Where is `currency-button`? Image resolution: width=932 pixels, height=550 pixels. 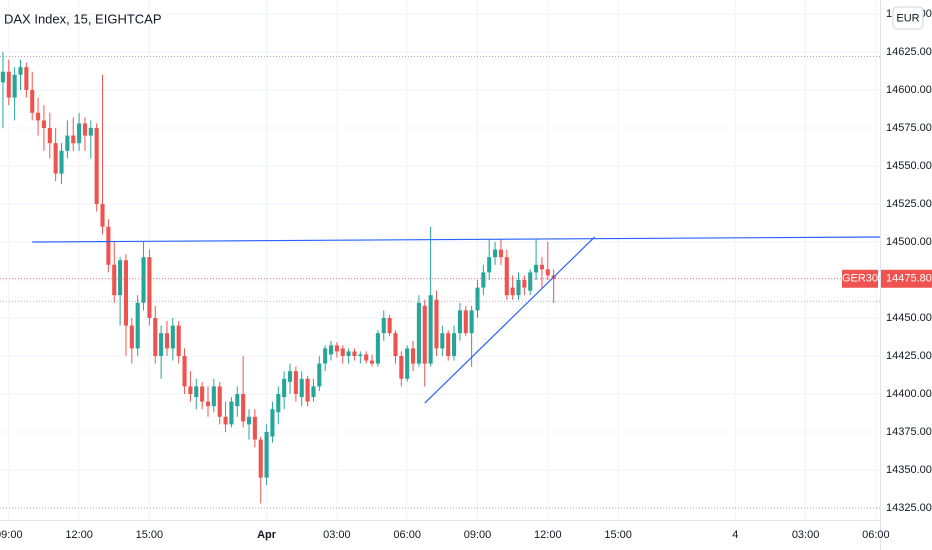
currency-button is located at coordinates (908, 18).